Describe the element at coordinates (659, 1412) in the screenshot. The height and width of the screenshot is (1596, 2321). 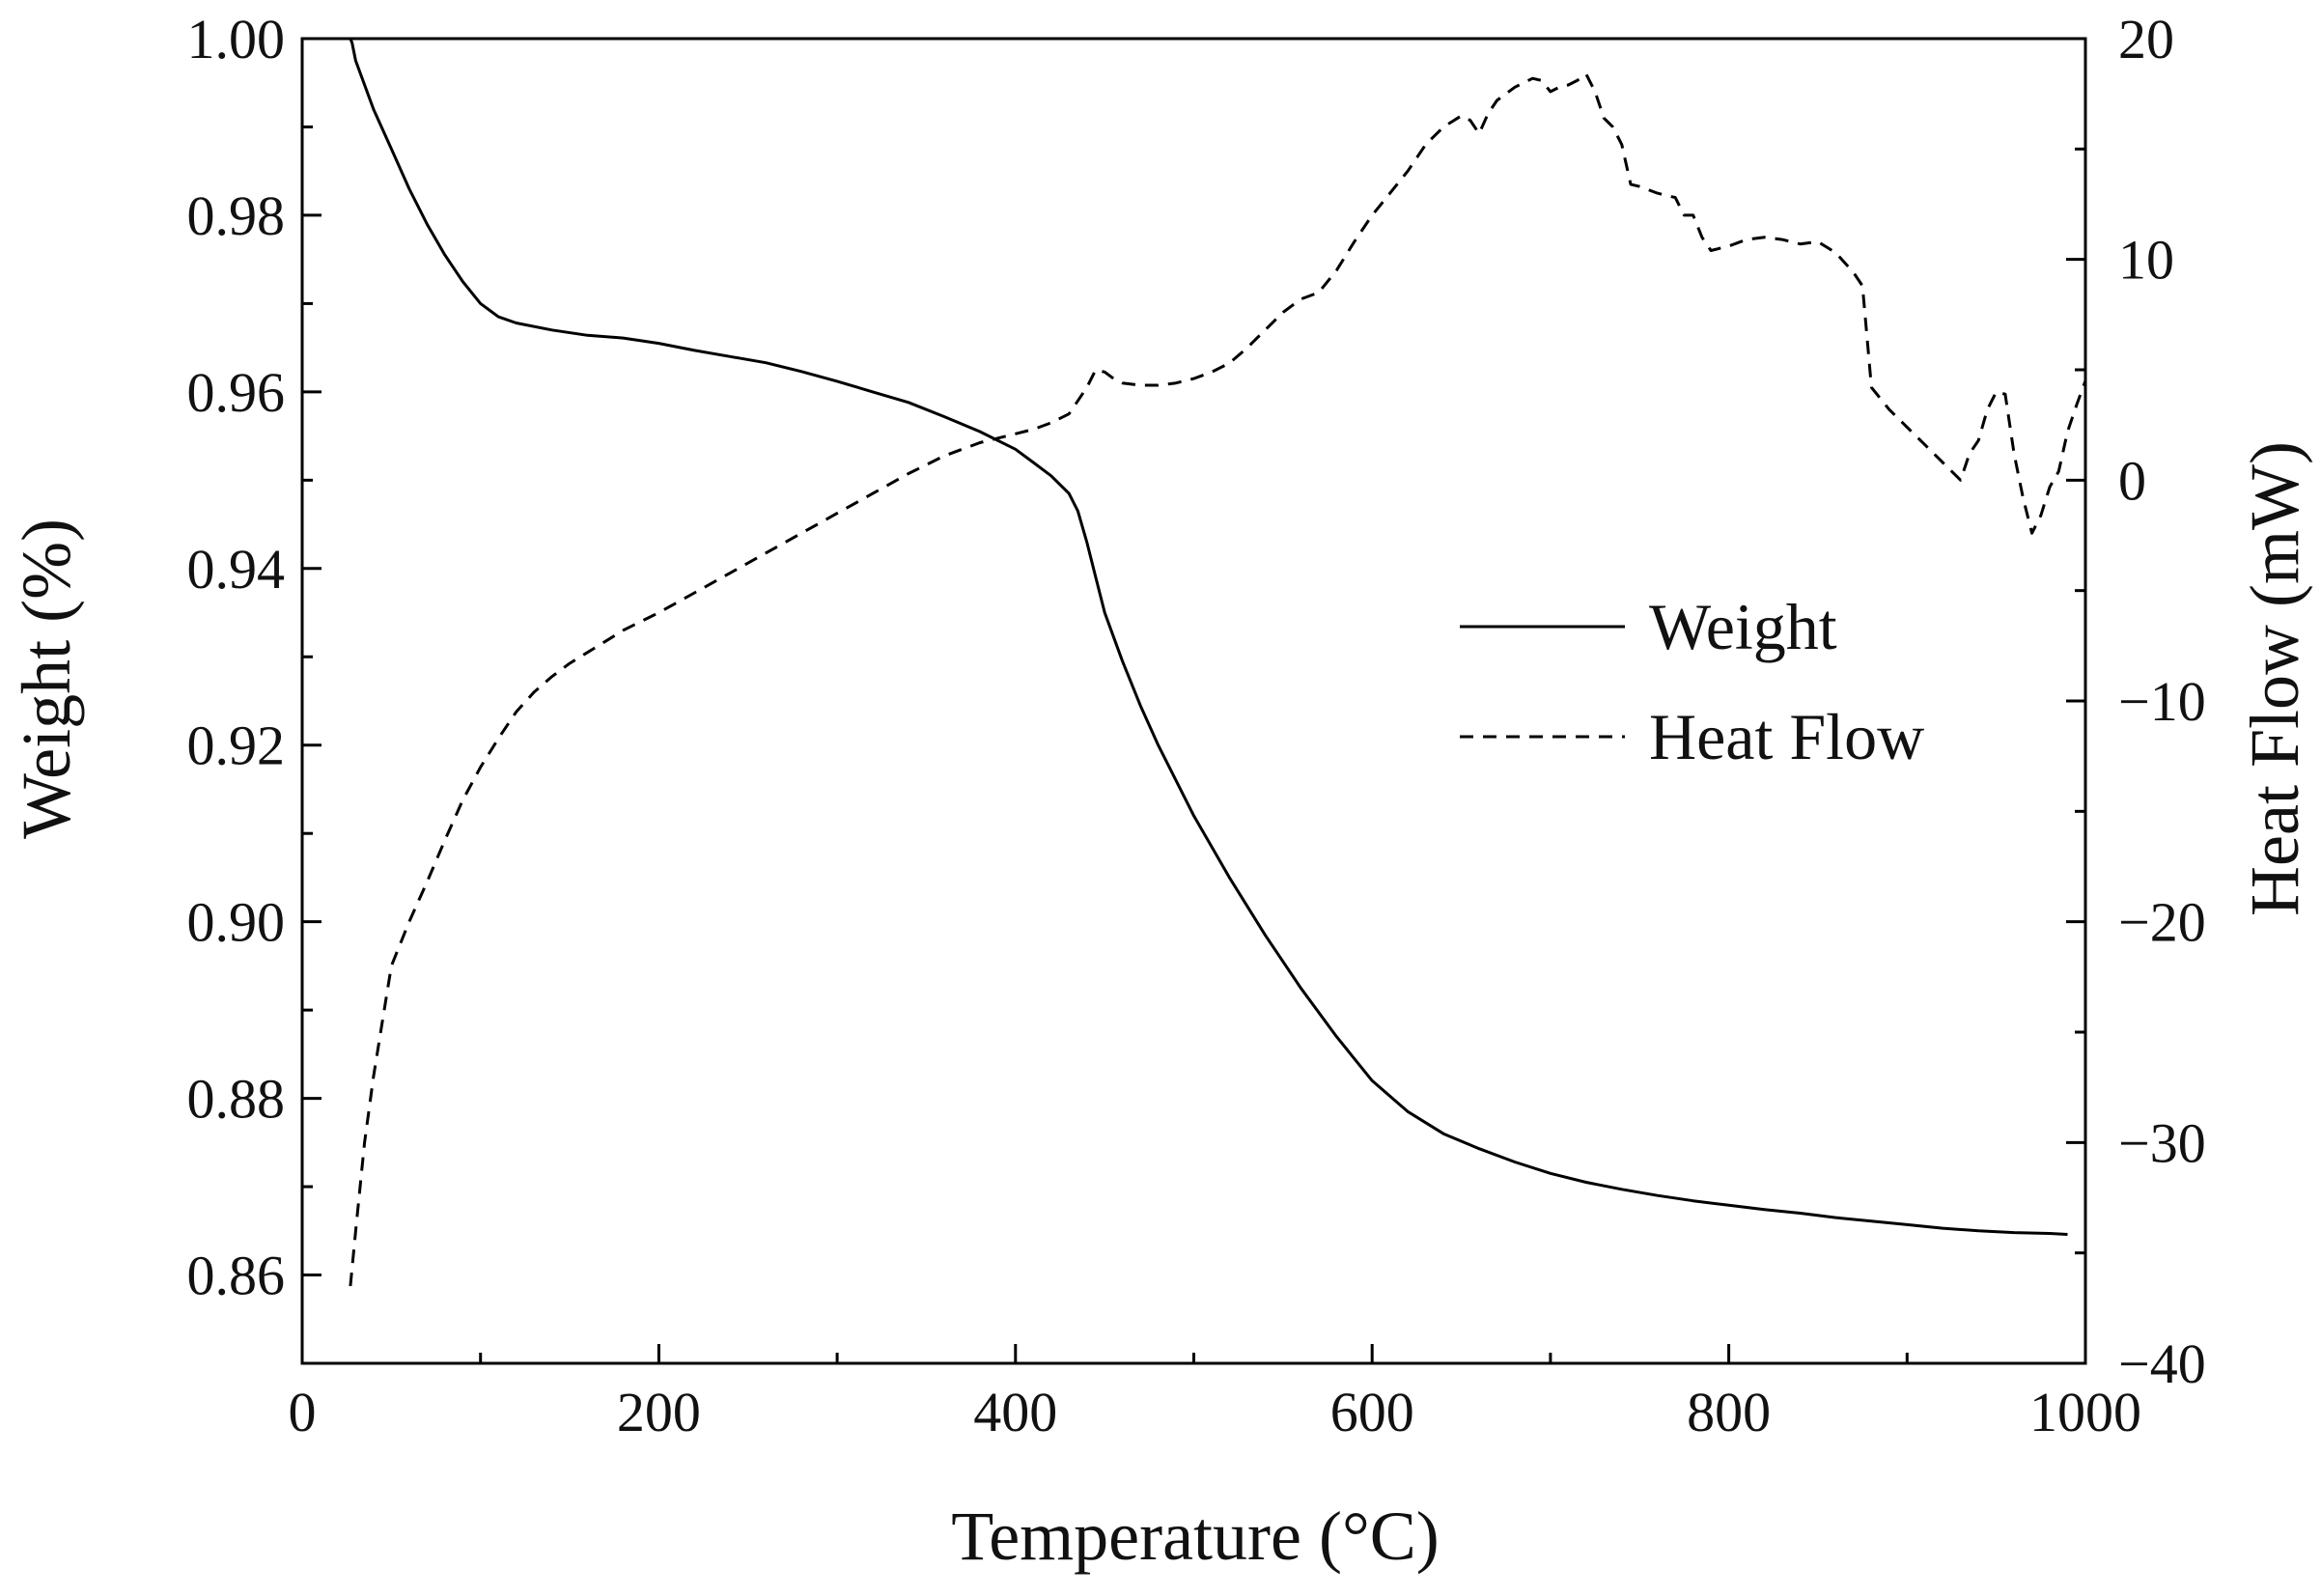
I see `x-tick-label: 200` at that location.